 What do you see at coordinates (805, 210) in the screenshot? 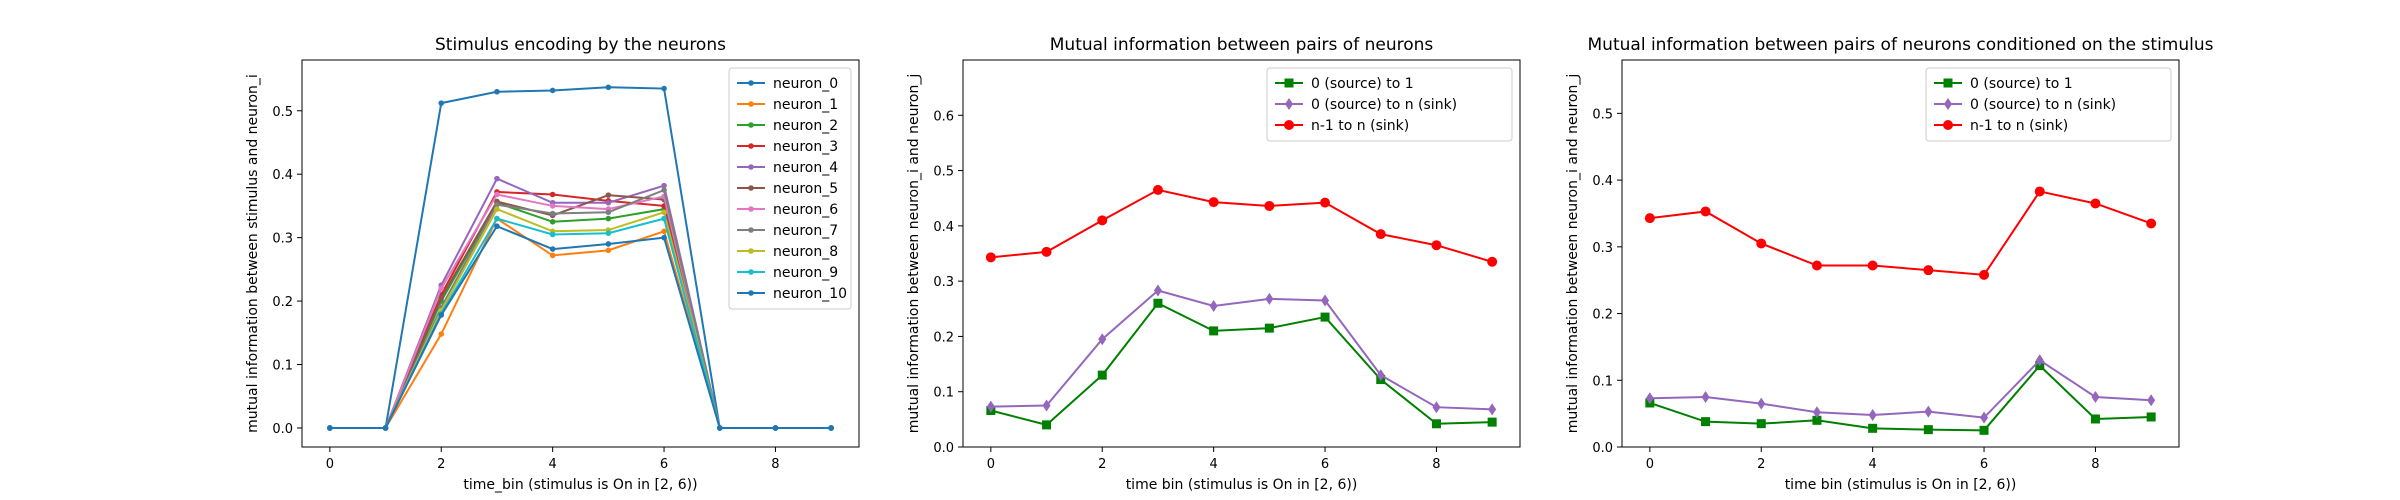
I see `legend-label: neuron_6` at bounding box center [805, 210].